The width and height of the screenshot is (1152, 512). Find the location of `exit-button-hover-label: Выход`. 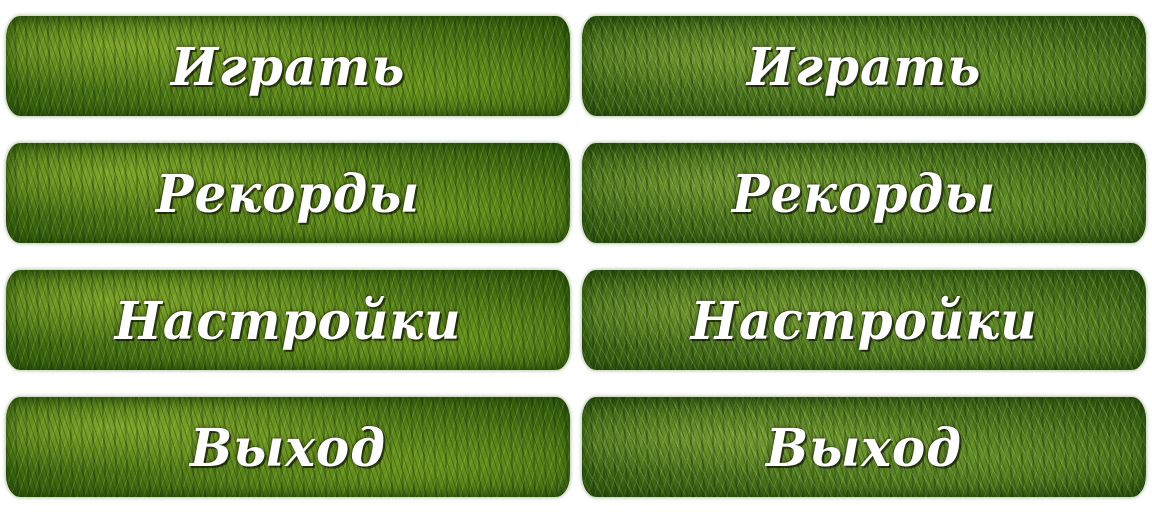

exit-button-hover-label: Выход is located at coordinates (864, 447).